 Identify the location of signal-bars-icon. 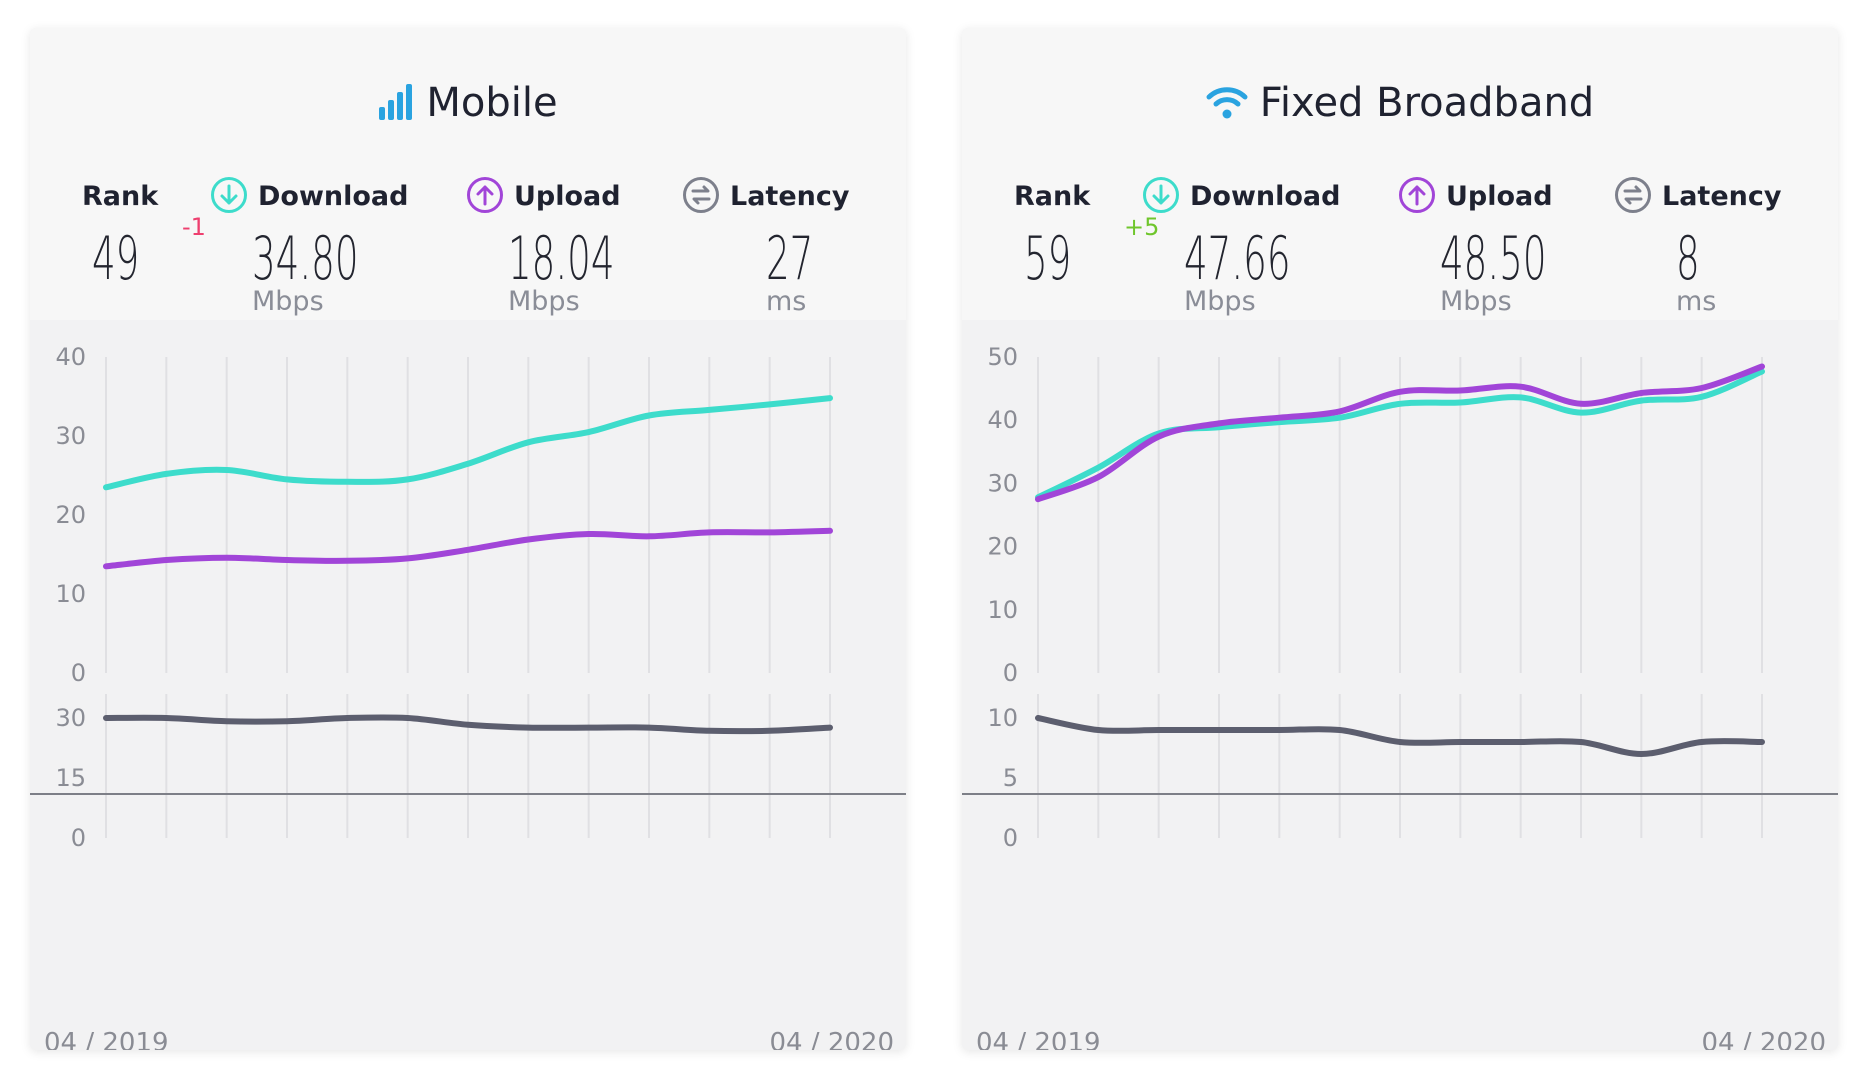
(396, 102).